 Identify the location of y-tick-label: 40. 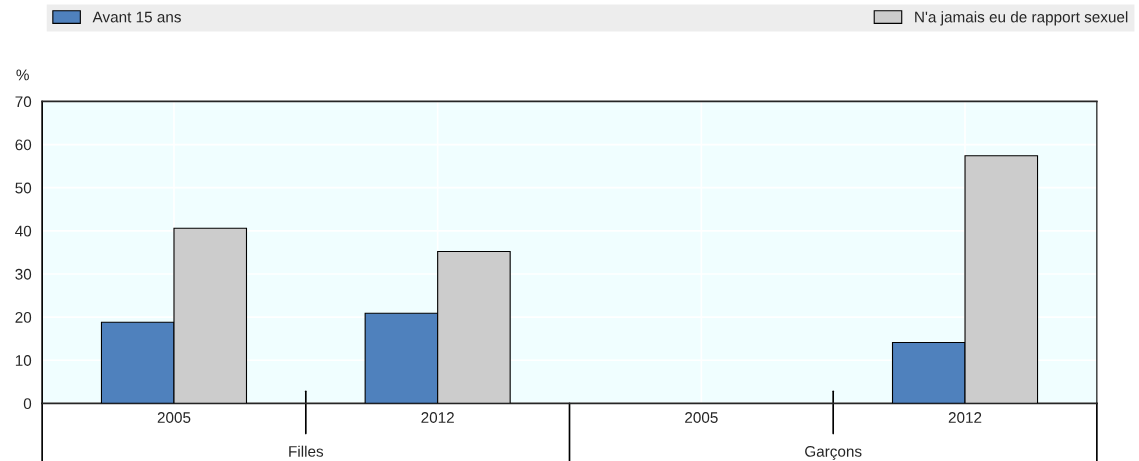
(23, 231).